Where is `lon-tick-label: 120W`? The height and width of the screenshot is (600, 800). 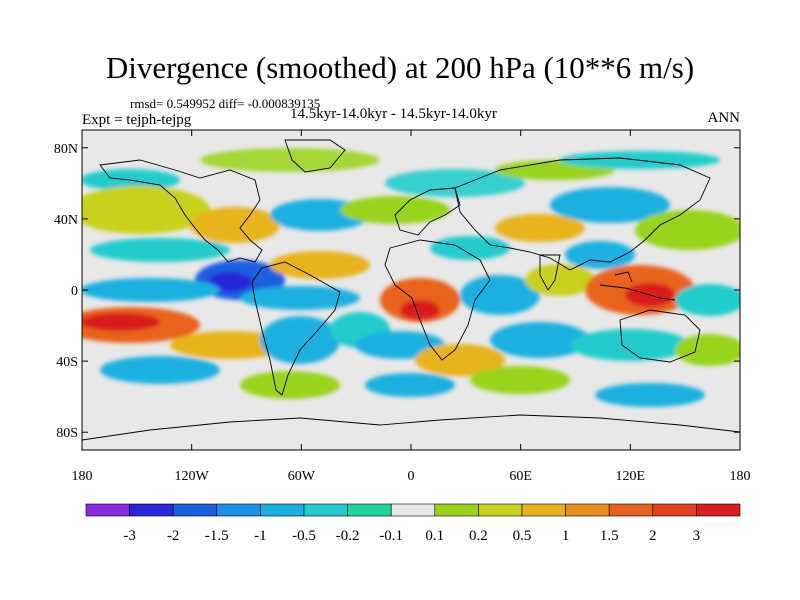 lon-tick-label: 120W is located at coordinates (192, 476).